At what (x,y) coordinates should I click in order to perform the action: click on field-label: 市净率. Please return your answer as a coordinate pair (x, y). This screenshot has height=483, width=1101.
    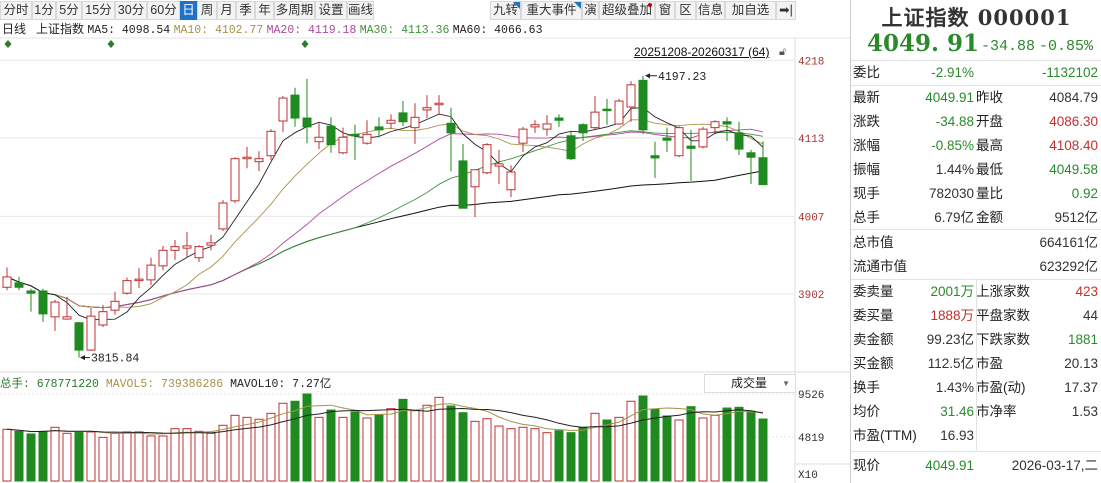
    Looking at the image, I should click on (996, 411).